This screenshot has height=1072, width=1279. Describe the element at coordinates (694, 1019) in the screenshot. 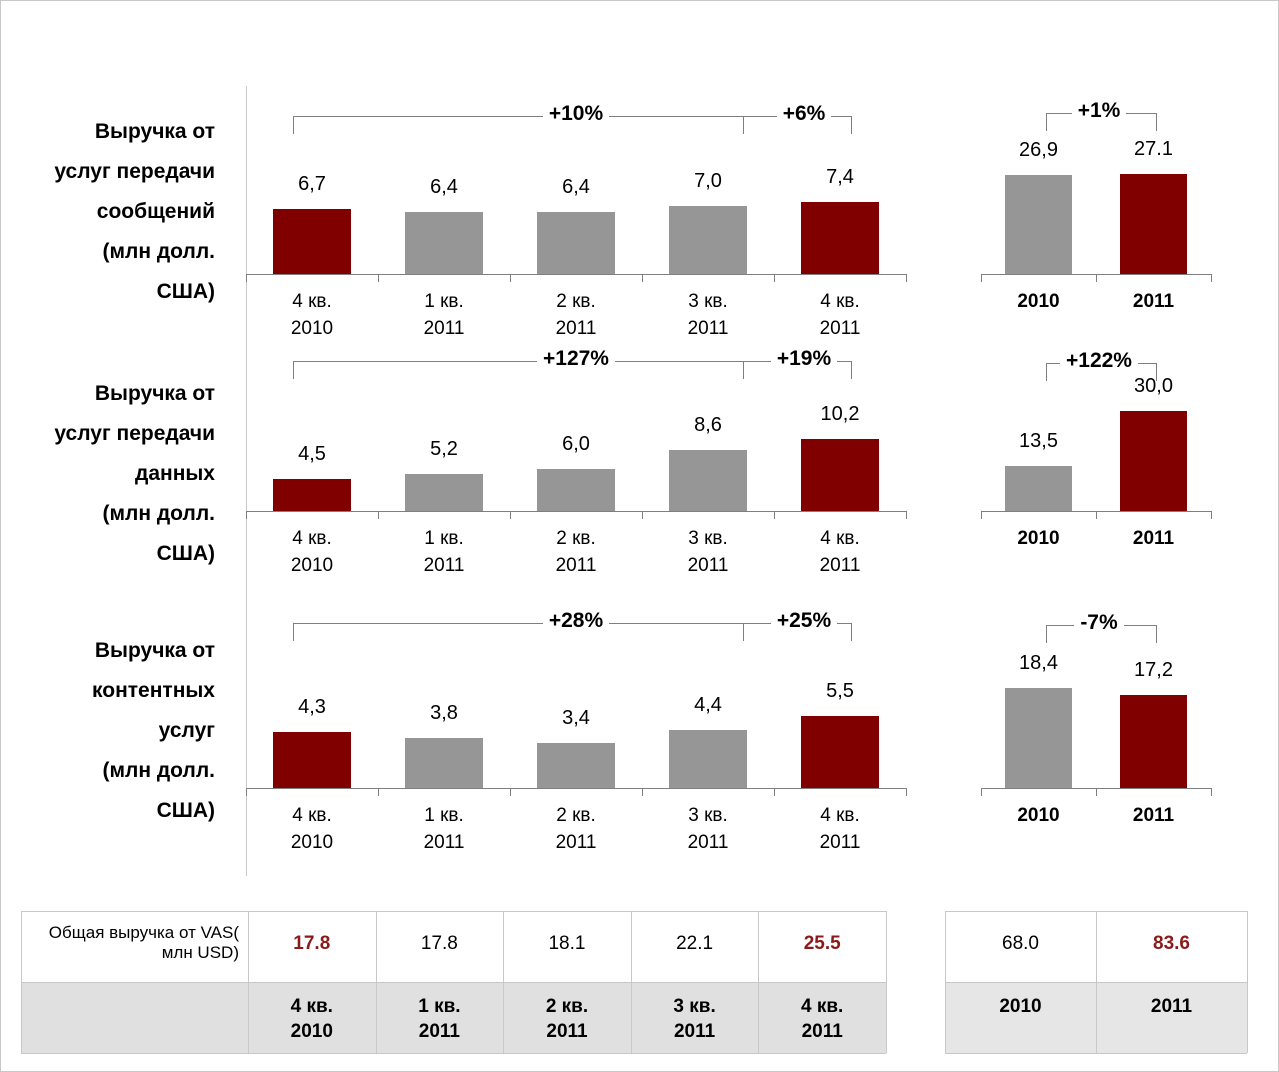

I see `table-header: 3 кв. 2011` at that location.